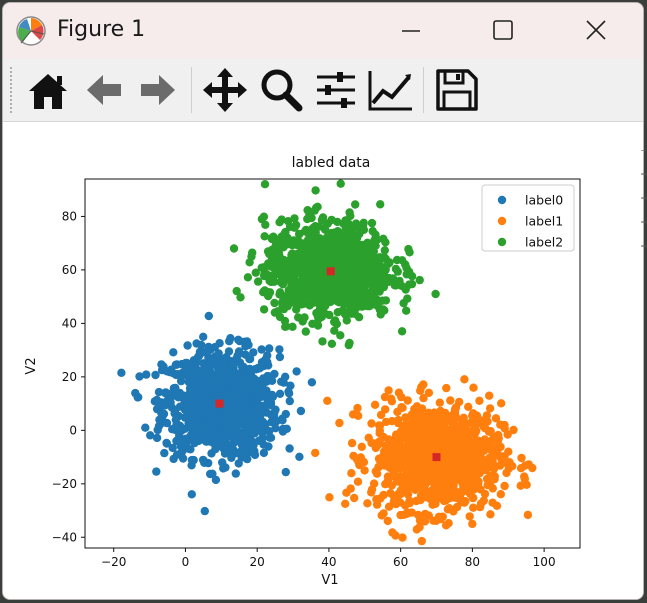  Describe the element at coordinates (64, 537) in the screenshot. I see `y-tick-label: −40` at that location.